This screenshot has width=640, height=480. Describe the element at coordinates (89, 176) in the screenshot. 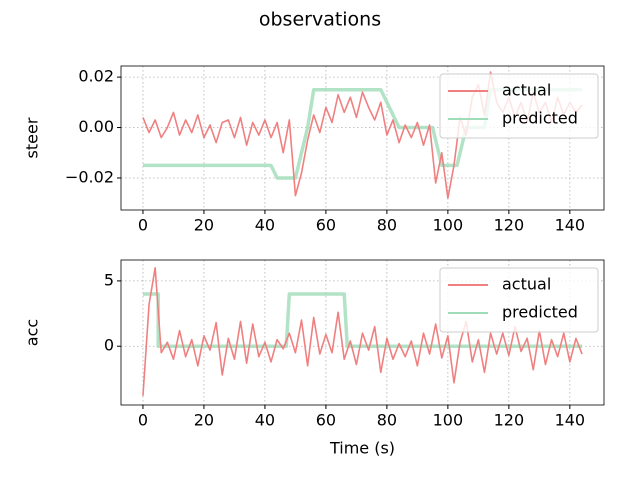

I see `y-tick-label: −0.02` at that location.